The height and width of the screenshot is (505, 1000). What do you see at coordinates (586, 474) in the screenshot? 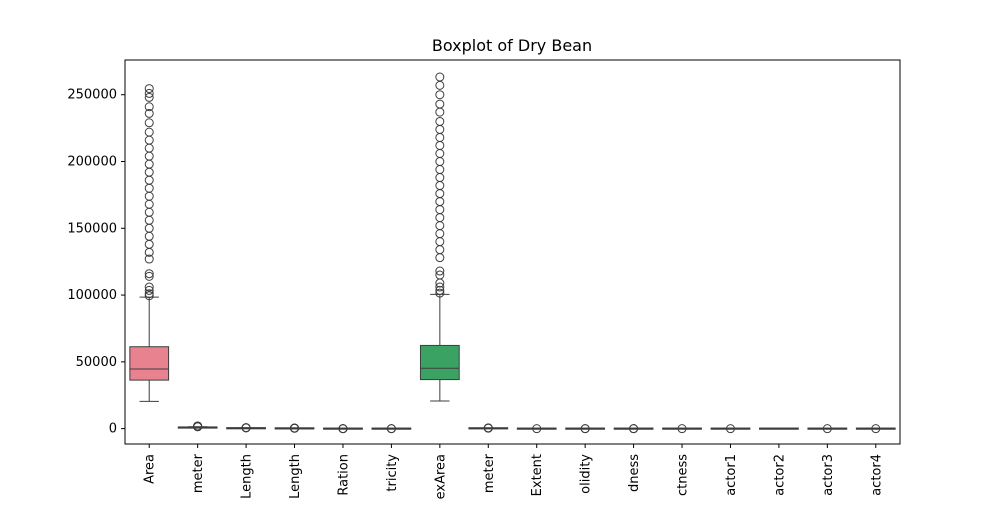
I see `x-tick-label: olidity` at bounding box center [586, 474].